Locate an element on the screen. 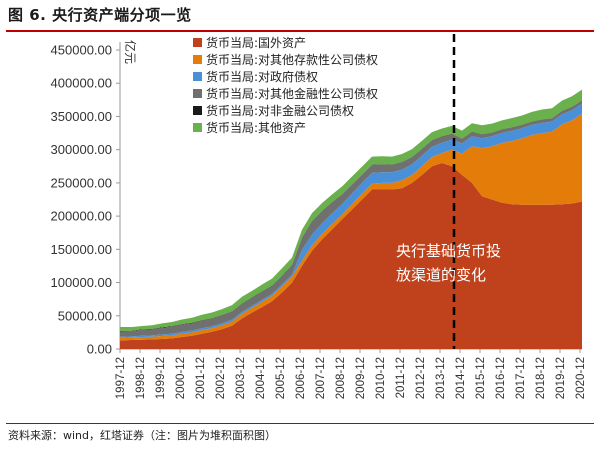  x-tick-label: 2010-12 is located at coordinates (381, 378).